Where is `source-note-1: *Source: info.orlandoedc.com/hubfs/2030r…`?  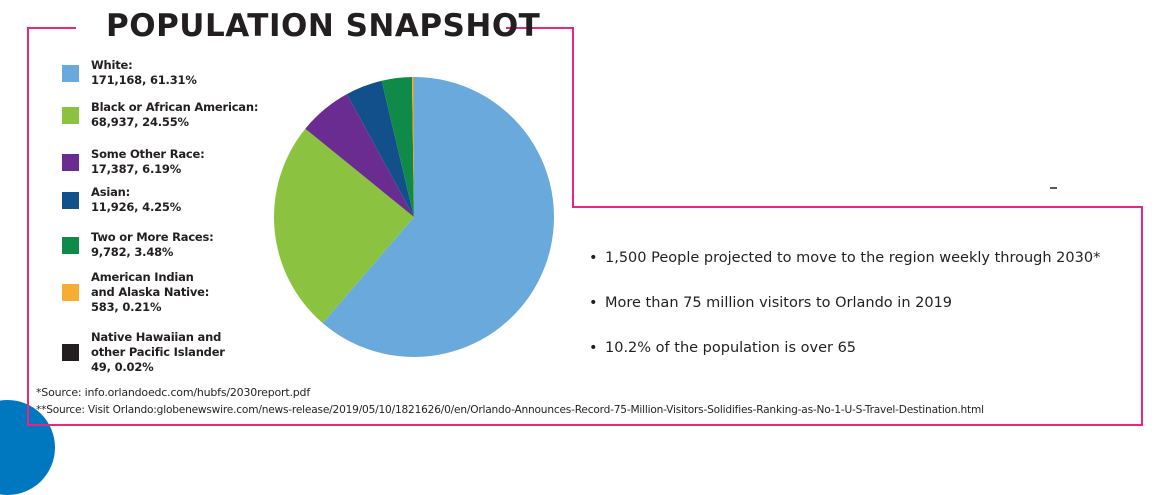
source-note-1: *Source: info.orlandoedc.com/hubfs/2030r… is located at coordinates (173, 392).